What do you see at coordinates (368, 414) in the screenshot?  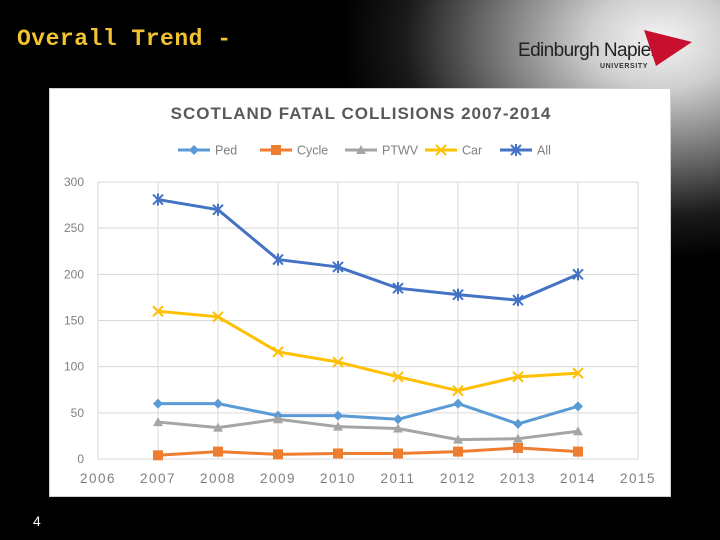 I see `series-line-ped` at bounding box center [368, 414].